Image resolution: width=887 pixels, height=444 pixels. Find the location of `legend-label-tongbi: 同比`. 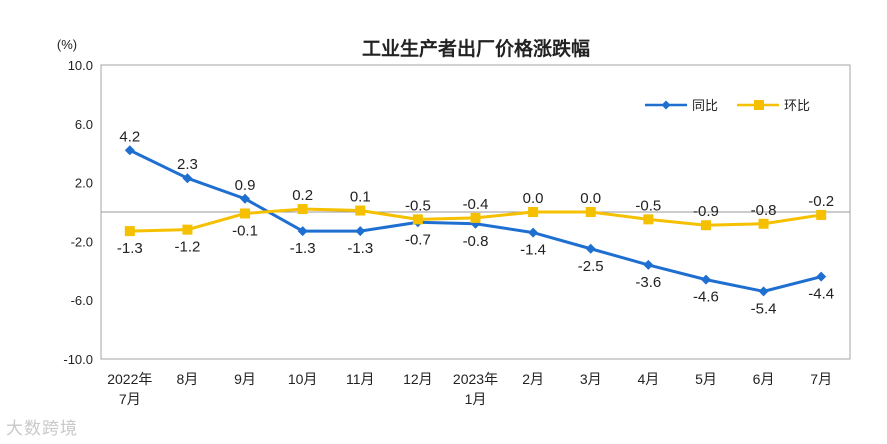

legend-label-tongbi: 同比 is located at coordinates (705, 105).